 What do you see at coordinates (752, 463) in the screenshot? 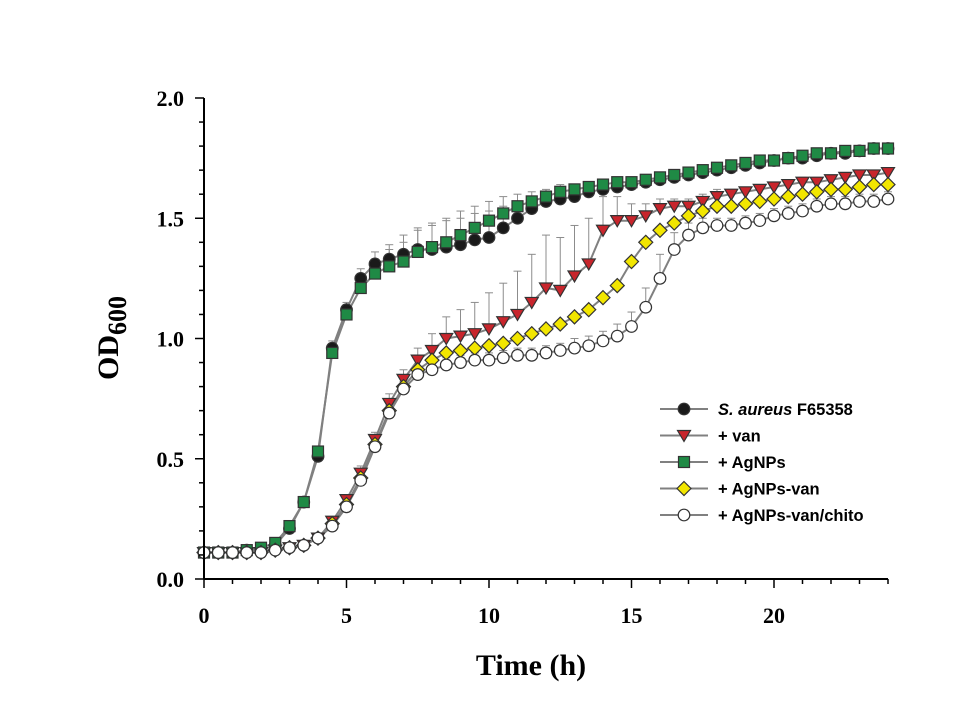
I see `legend-label-agnps: + AgNPs` at bounding box center [752, 463].